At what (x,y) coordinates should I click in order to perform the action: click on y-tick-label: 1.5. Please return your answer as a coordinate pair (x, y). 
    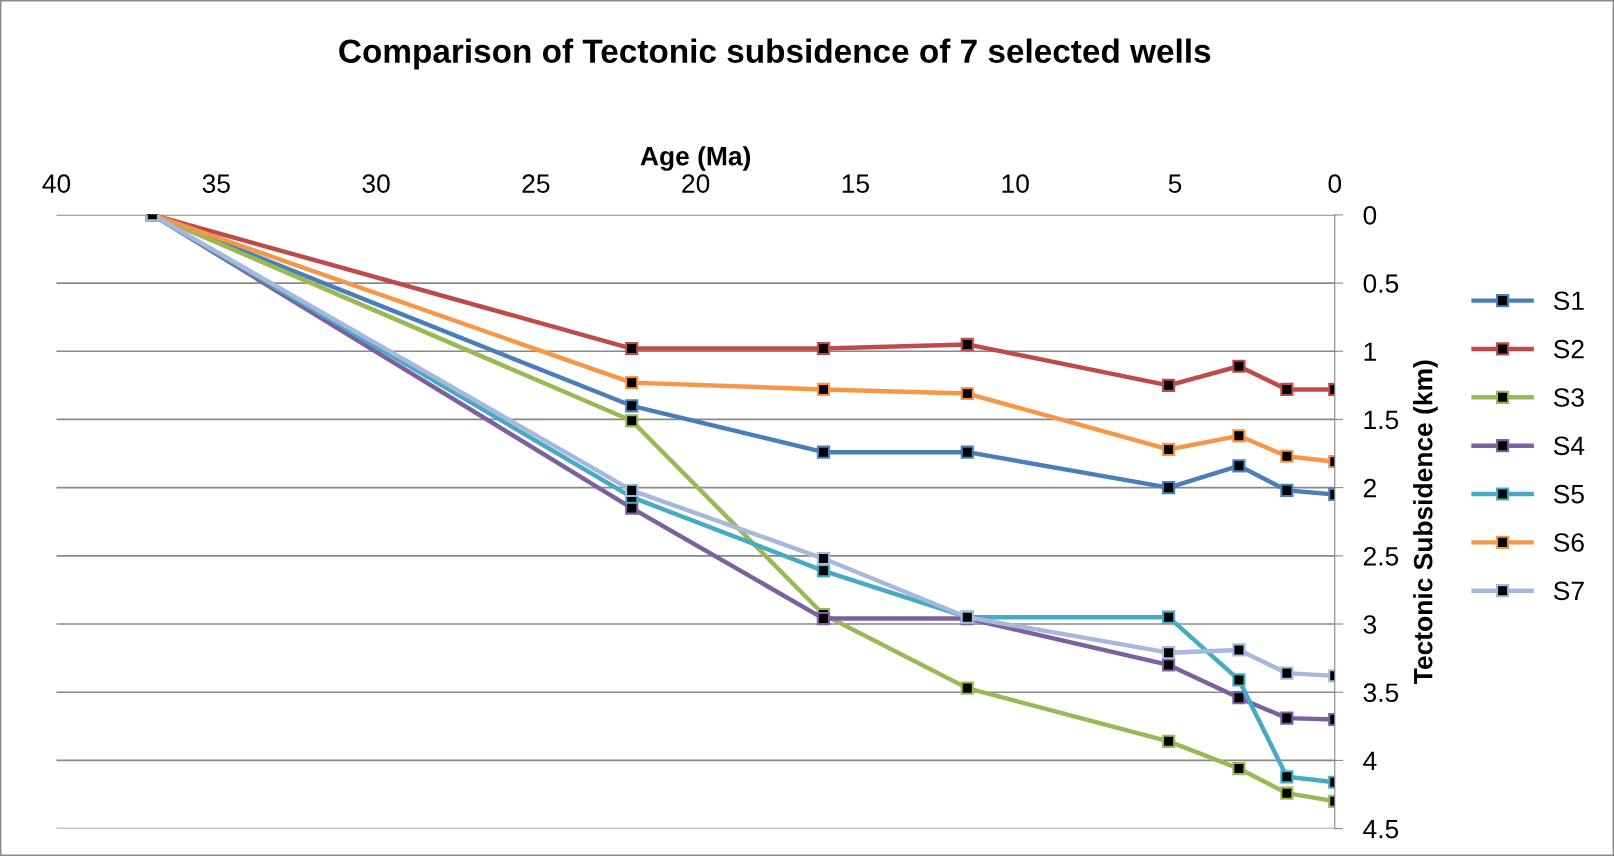
    Looking at the image, I should click on (1381, 420).